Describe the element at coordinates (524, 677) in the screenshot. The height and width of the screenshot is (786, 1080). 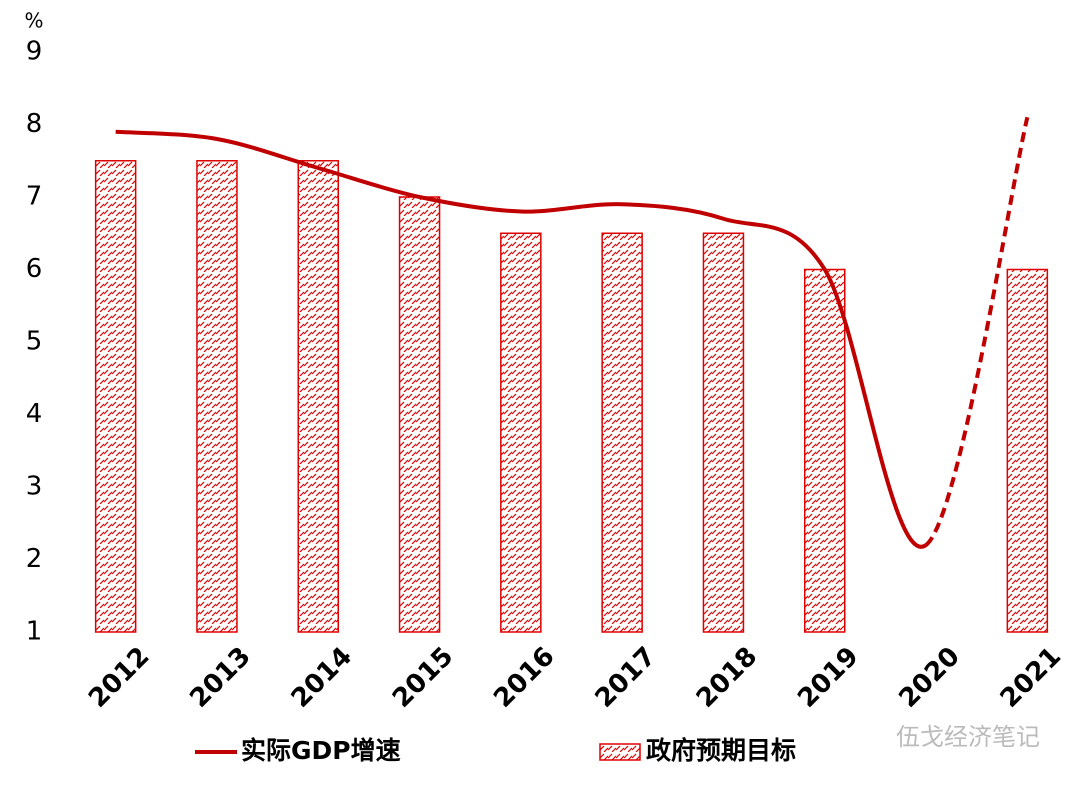
I see `x-tick-label: 2016` at that location.